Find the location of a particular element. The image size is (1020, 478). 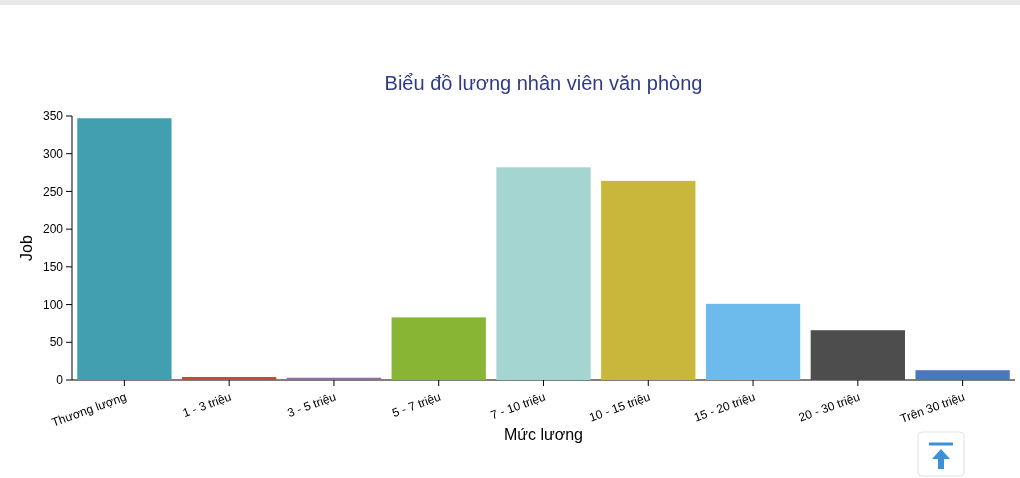

x-axis-title: Mức lương is located at coordinates (543, 434).